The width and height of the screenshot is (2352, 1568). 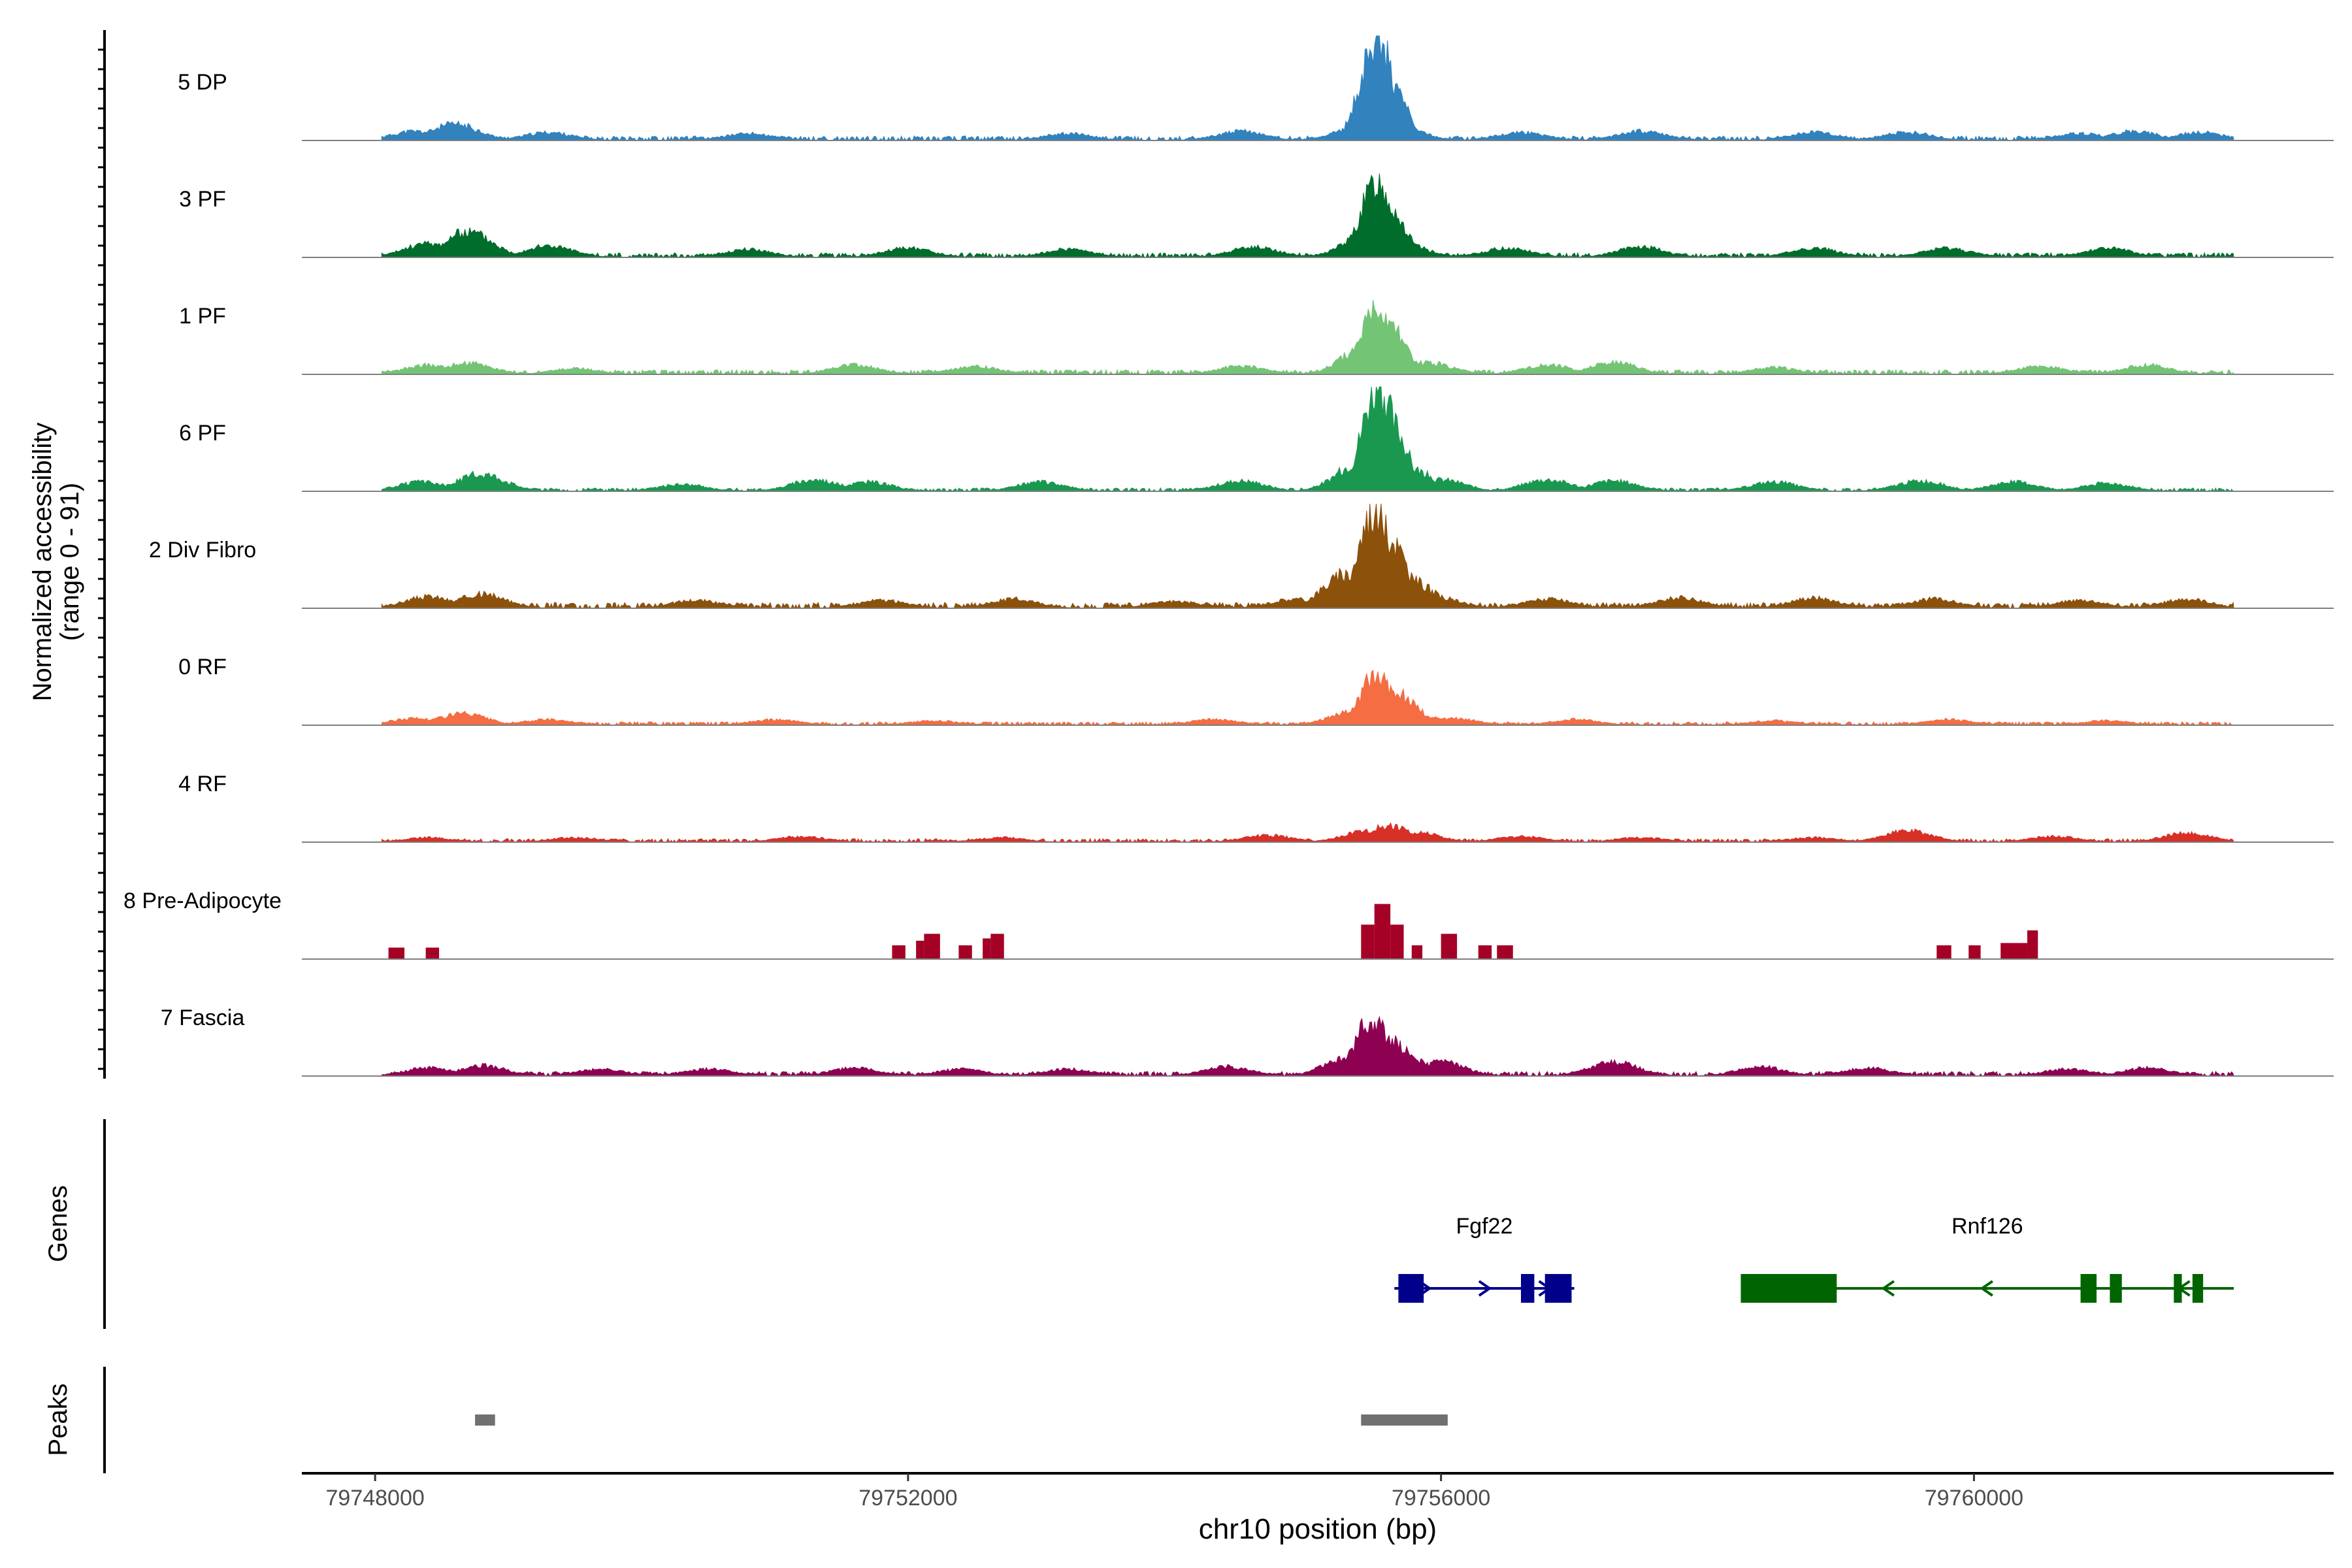 What do you see at coordinates (1987, 1226) in the screenshot?
I see `gene-label: Rnf126` at bounding box center [1987, 1226].